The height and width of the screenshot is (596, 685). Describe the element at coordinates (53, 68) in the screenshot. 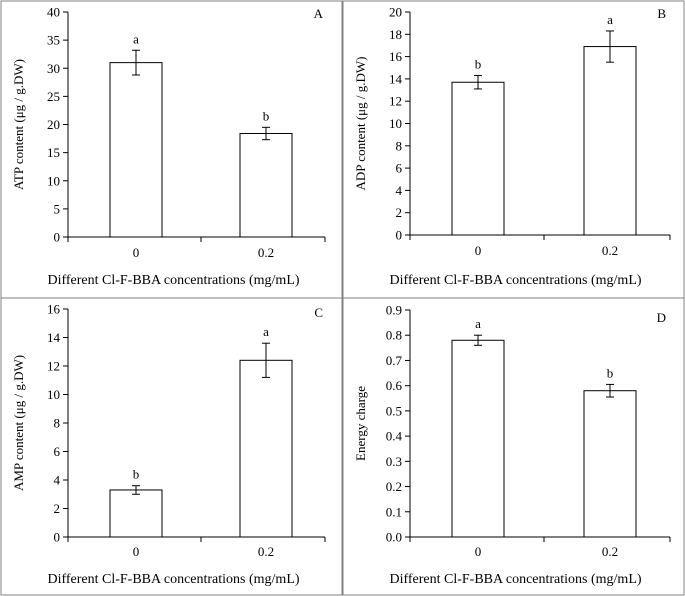

I see `y-tick-label: 30` at that location.